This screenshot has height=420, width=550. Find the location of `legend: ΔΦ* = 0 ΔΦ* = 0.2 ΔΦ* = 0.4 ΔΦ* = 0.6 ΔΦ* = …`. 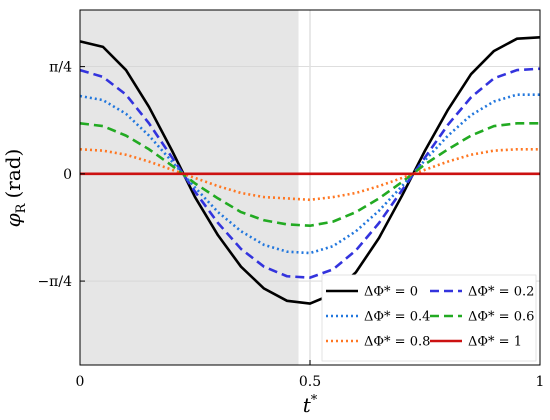

legend: ΔΦ* = 0 ΔΦ* = 0.2 ΔΦ* = 0.4 ΔΦ* = 0.6 ΔΦ* = … is located at coordinates (429, 318).